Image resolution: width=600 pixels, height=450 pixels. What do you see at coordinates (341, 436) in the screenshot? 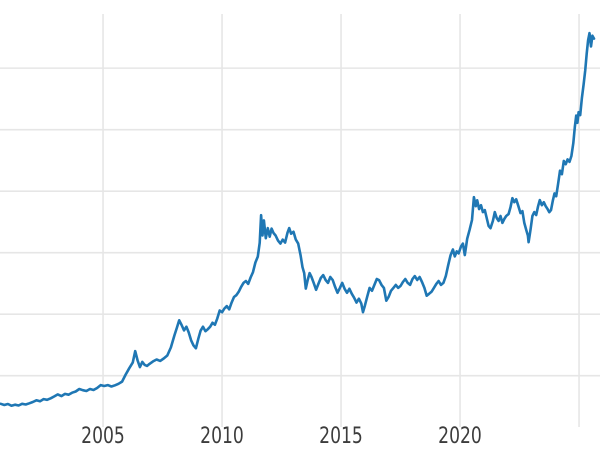
I see `x-tick-label-2015: 2015` at bounding box center [341, 436].